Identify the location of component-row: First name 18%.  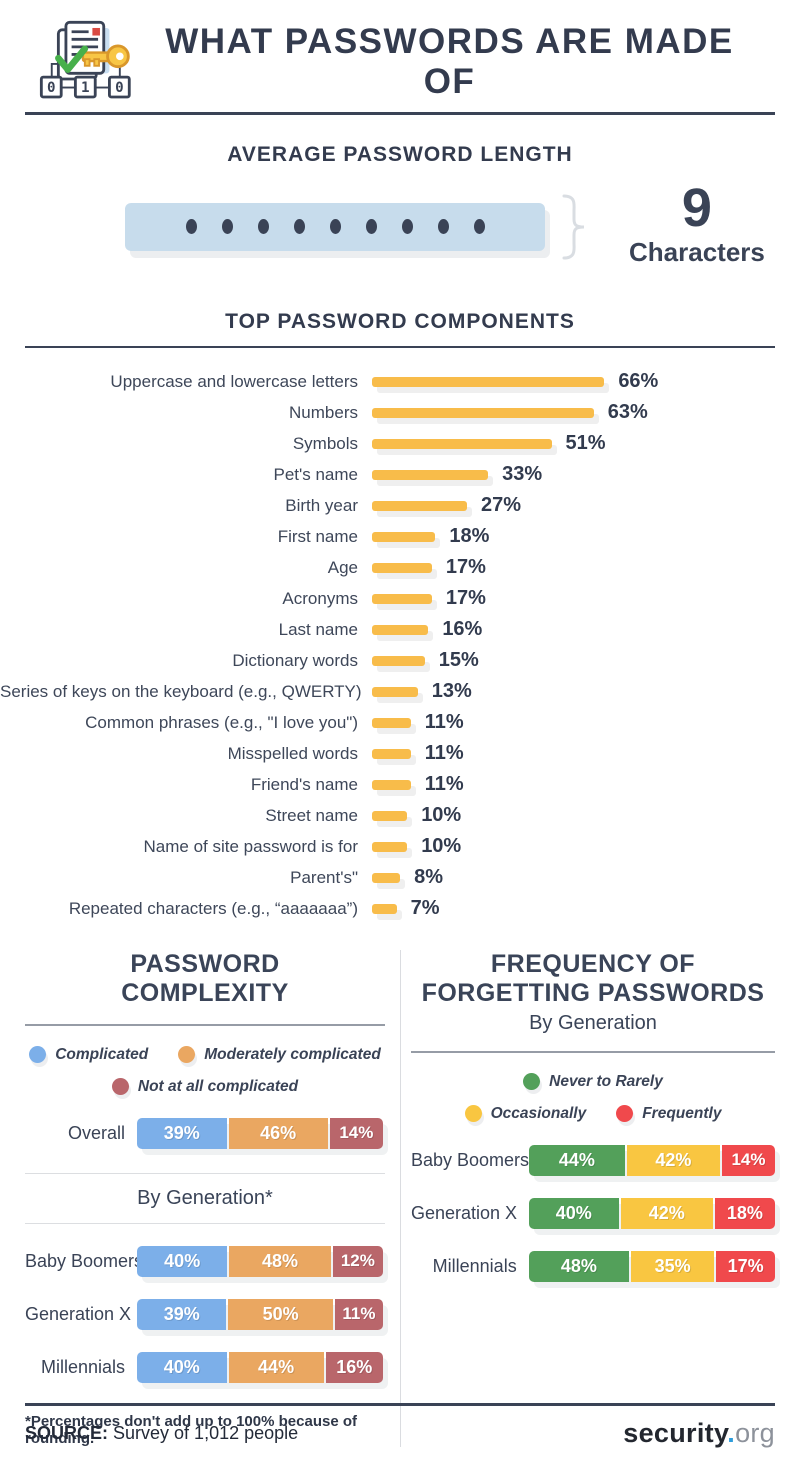
(400, 536).